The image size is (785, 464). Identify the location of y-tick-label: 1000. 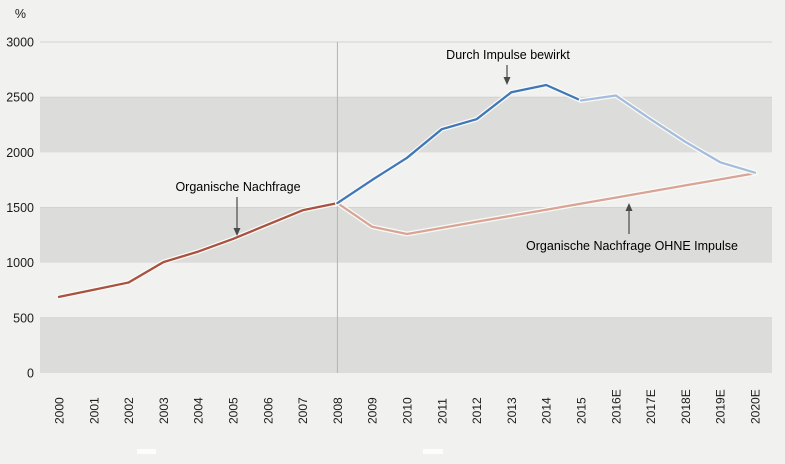
(20, 263).